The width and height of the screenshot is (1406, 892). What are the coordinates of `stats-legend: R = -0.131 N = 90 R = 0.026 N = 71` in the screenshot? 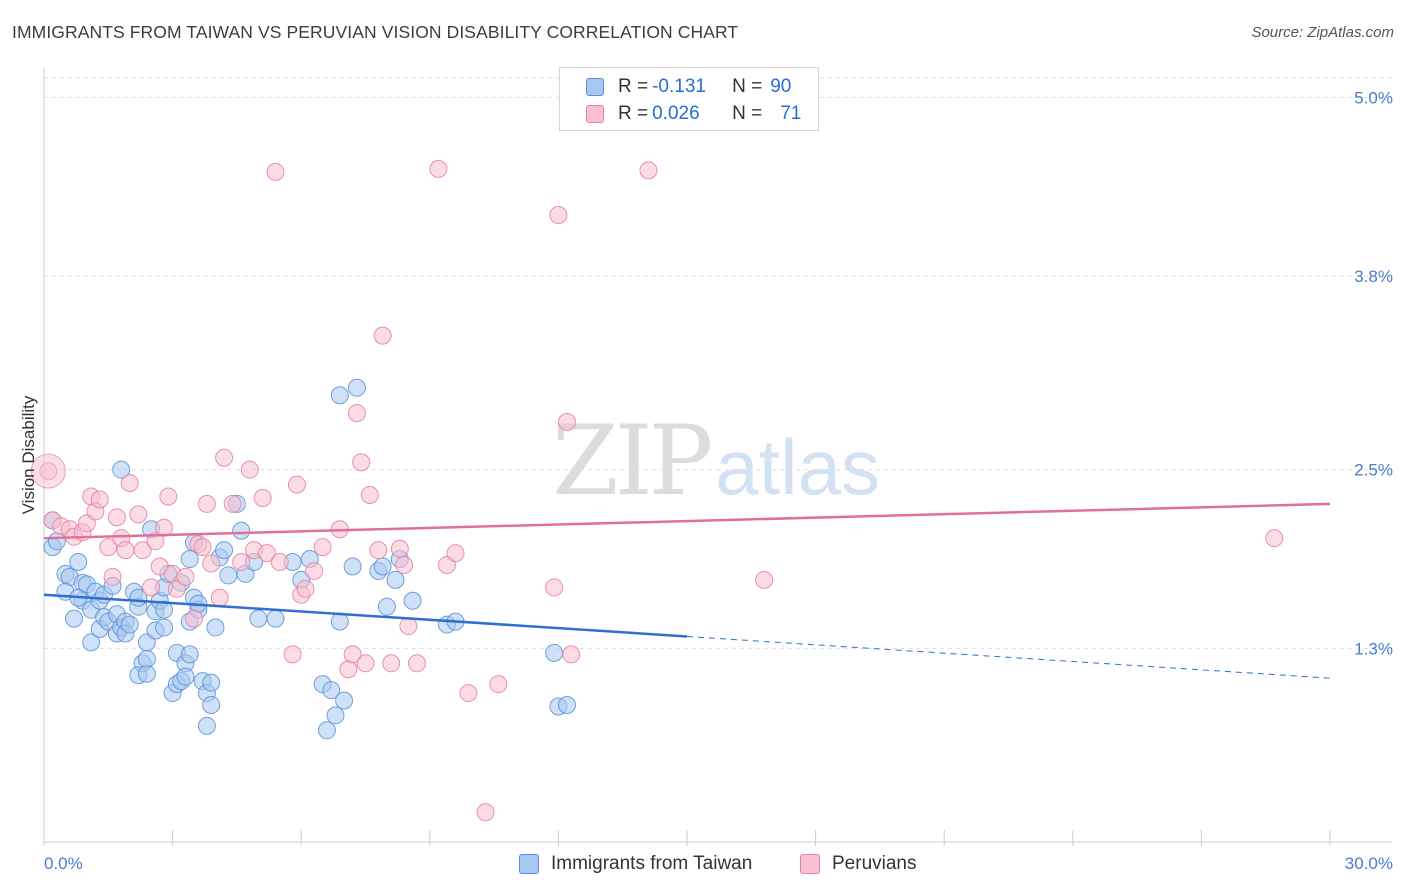 It's located at (689, 99).